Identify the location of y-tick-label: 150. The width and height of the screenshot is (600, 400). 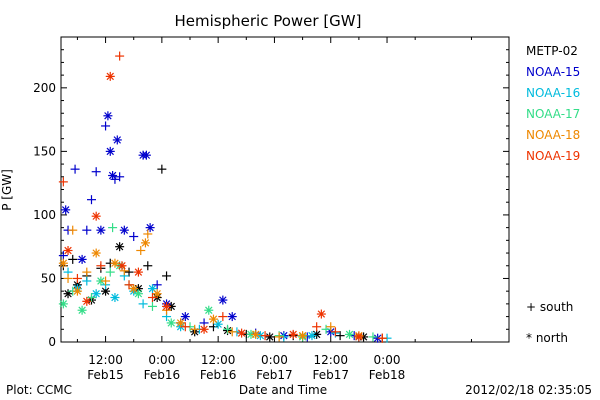
(44, 151).